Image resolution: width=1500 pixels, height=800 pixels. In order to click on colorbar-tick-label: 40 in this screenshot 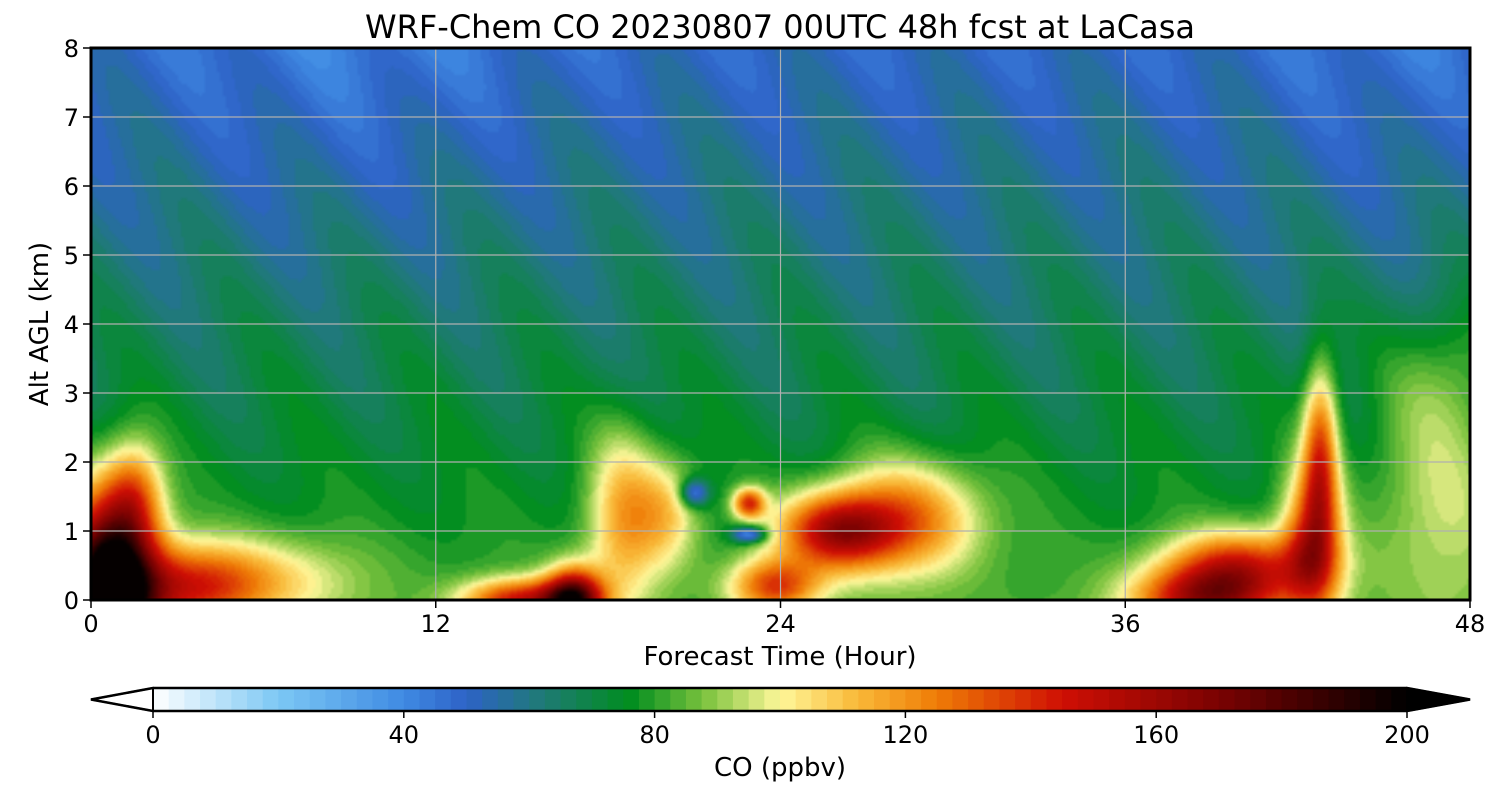, I will do `click(404, 735)`.